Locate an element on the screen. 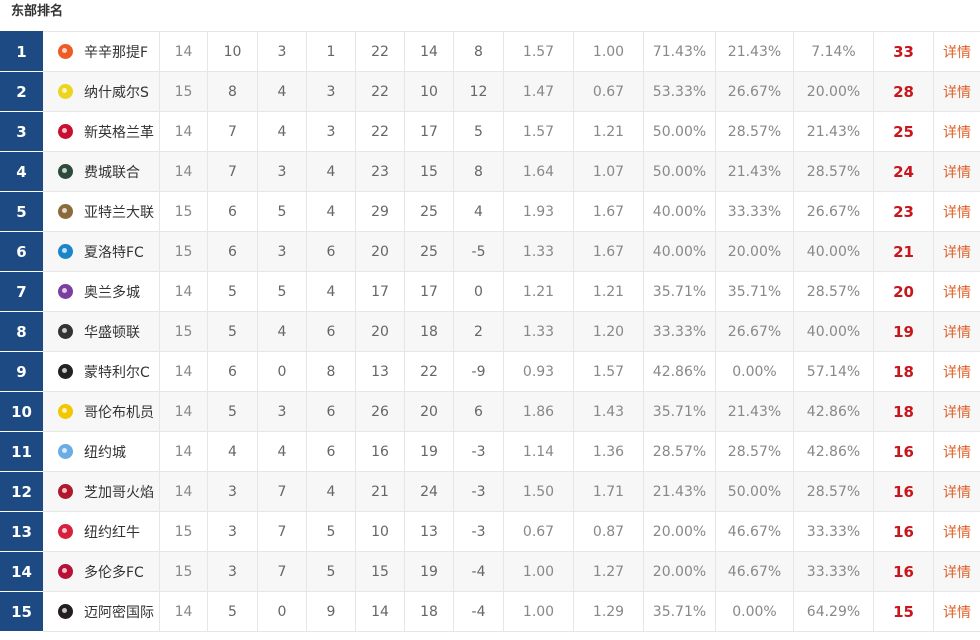 This screenshot has width=980, height=640. team-name: 奥兰多城 is located at coordinates (112, 292).